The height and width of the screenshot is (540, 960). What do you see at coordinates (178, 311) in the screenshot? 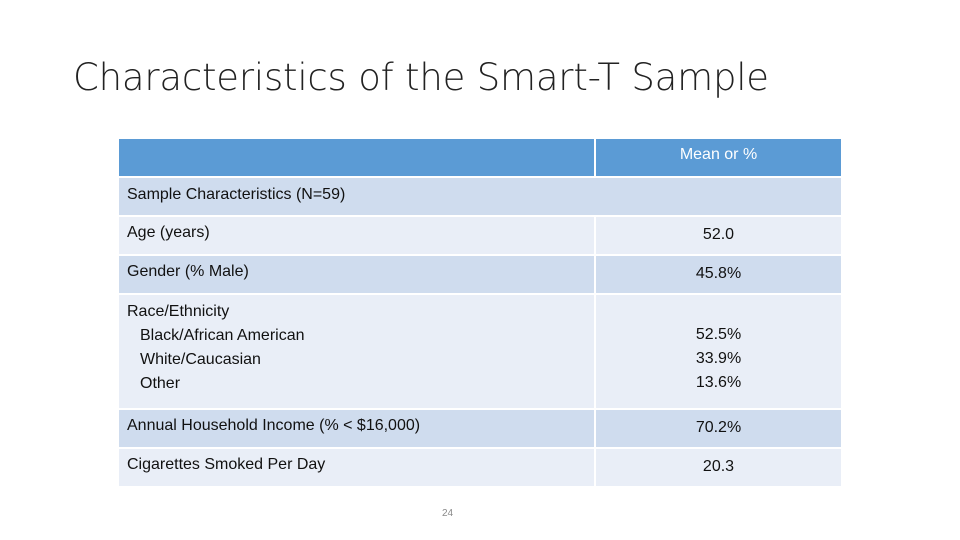
I see `race-label: Race/Ethnicity` at bounding box center [178, 311].